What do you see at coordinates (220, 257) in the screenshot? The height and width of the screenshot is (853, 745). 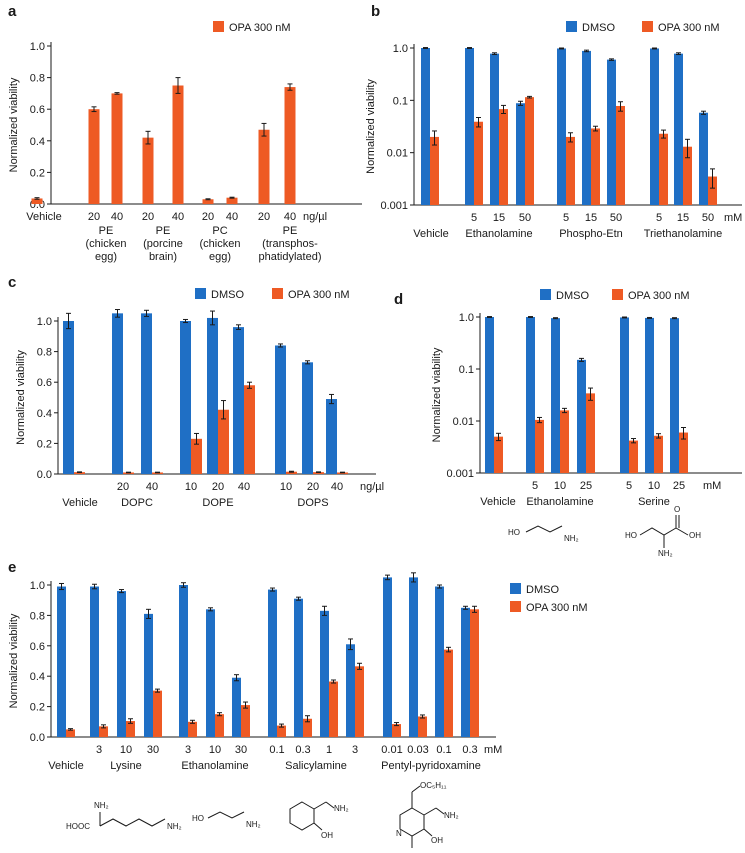 I see `x-group-label: egg)` at bounding box center [220, 257].